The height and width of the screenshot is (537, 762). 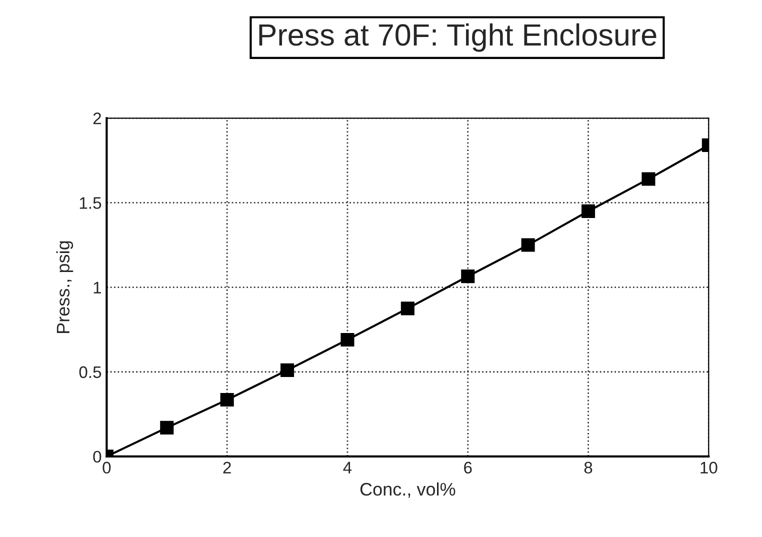 What do you see at coordinates (709, 468) in the screenshot?
I see `x-tick-label: 10` at bounding box center [709, 468].